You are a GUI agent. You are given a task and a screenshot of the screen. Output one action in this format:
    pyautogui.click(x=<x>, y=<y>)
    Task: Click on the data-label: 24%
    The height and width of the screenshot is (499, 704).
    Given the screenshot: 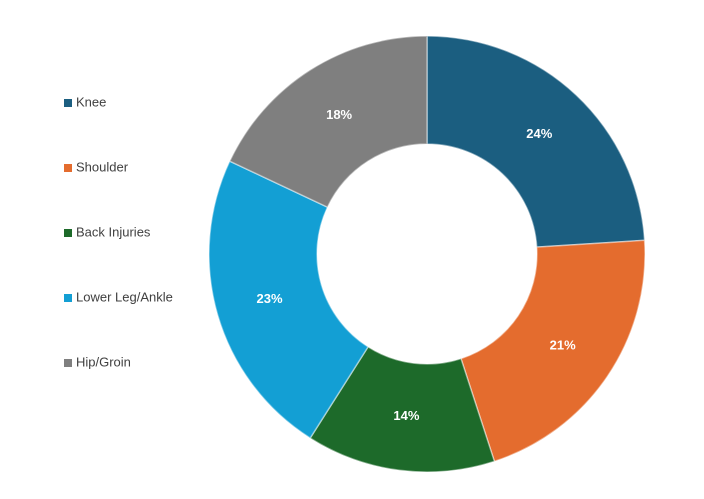 What is the action you would take?
    pyautogui.click(x=539, y=133)
    